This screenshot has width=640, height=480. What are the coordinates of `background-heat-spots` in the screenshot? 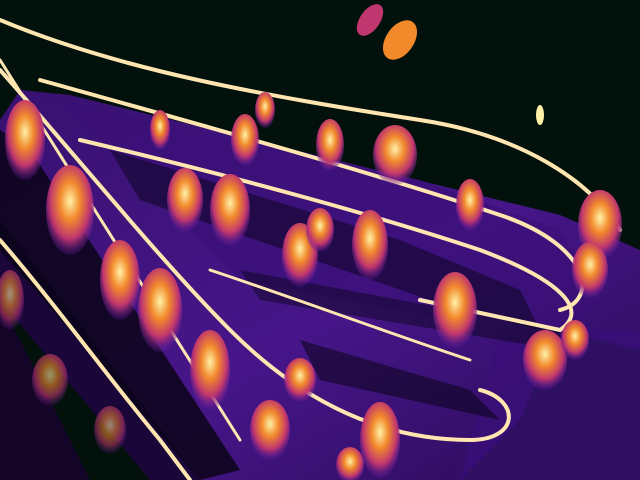 It's located at (450, 64).